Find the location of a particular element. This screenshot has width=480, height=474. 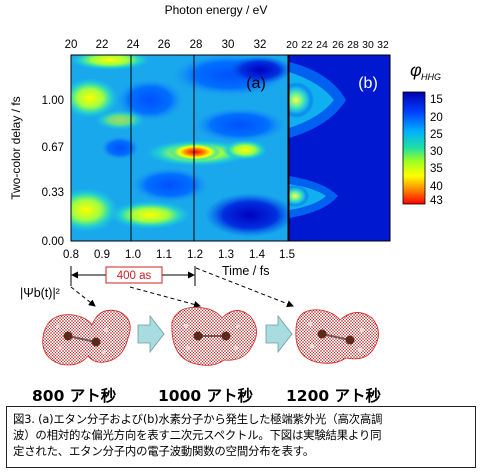

colorbar-tick-label: 25 is located at coordinates (436, 135).